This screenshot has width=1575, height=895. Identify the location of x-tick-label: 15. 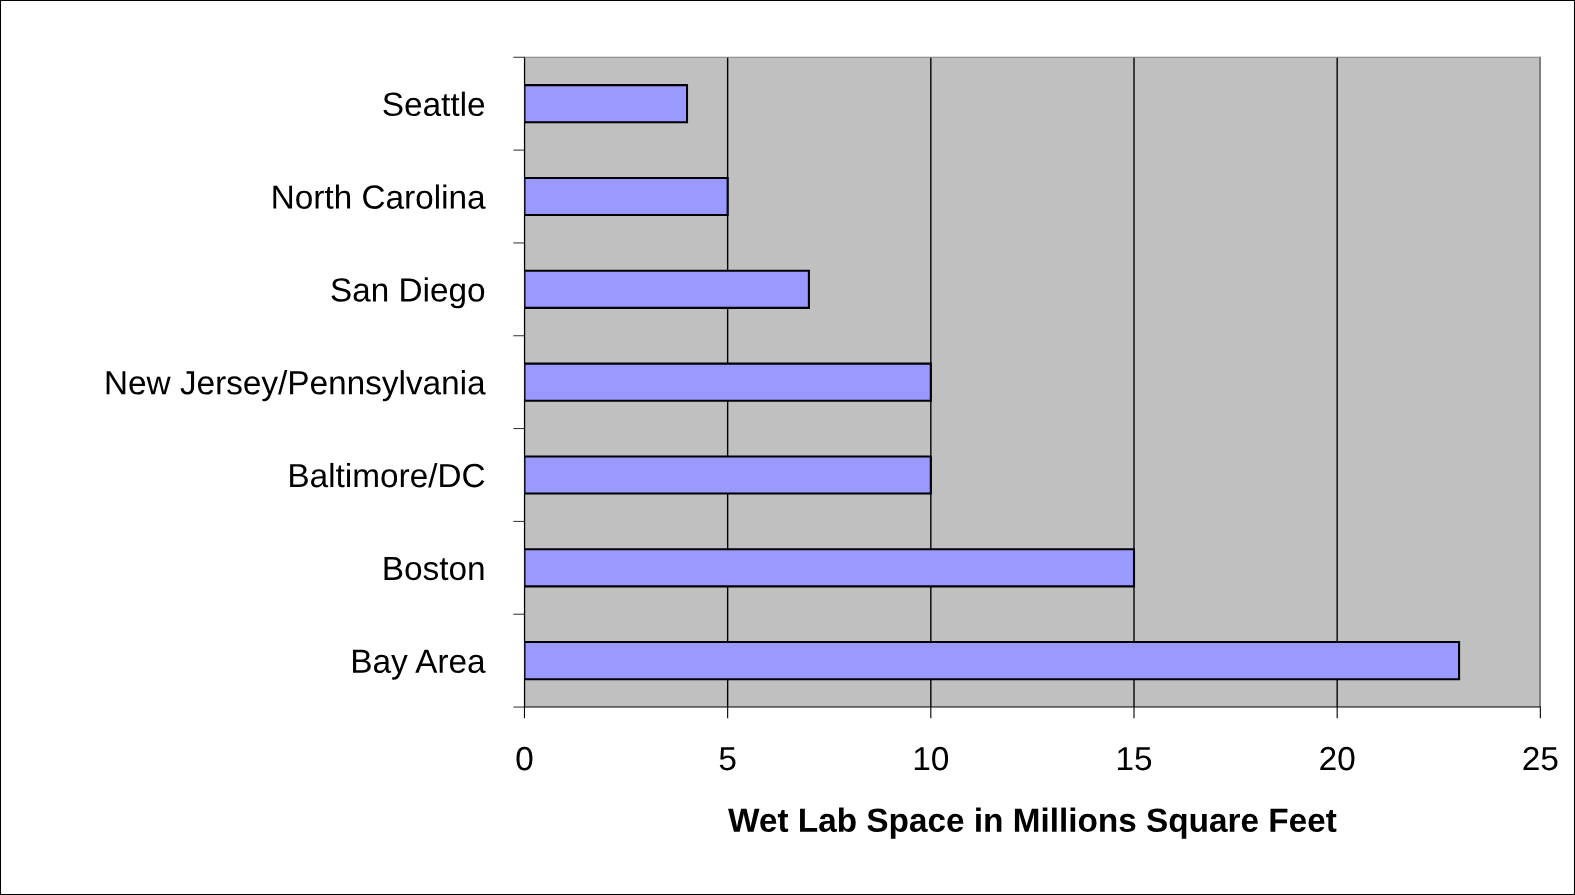
(1135, 759).